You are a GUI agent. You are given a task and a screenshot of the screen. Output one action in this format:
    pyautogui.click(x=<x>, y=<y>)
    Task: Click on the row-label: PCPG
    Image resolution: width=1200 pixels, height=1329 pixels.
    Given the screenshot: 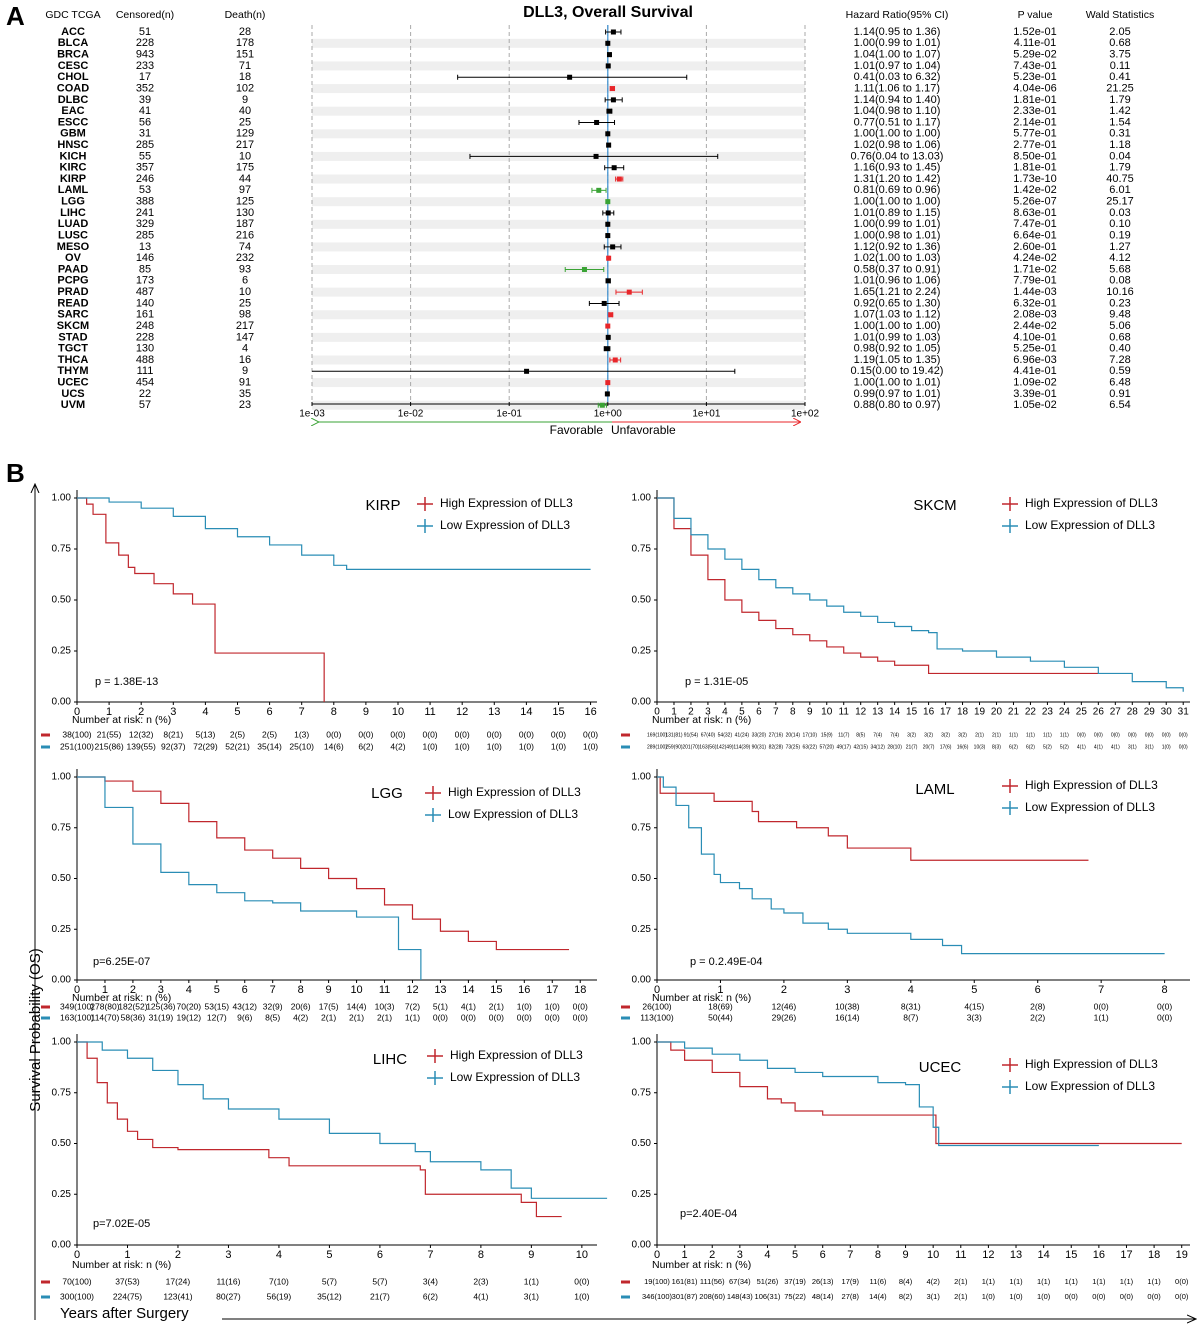 What is the action you would take?
    pyautogui.click(x=72, y=281)
    